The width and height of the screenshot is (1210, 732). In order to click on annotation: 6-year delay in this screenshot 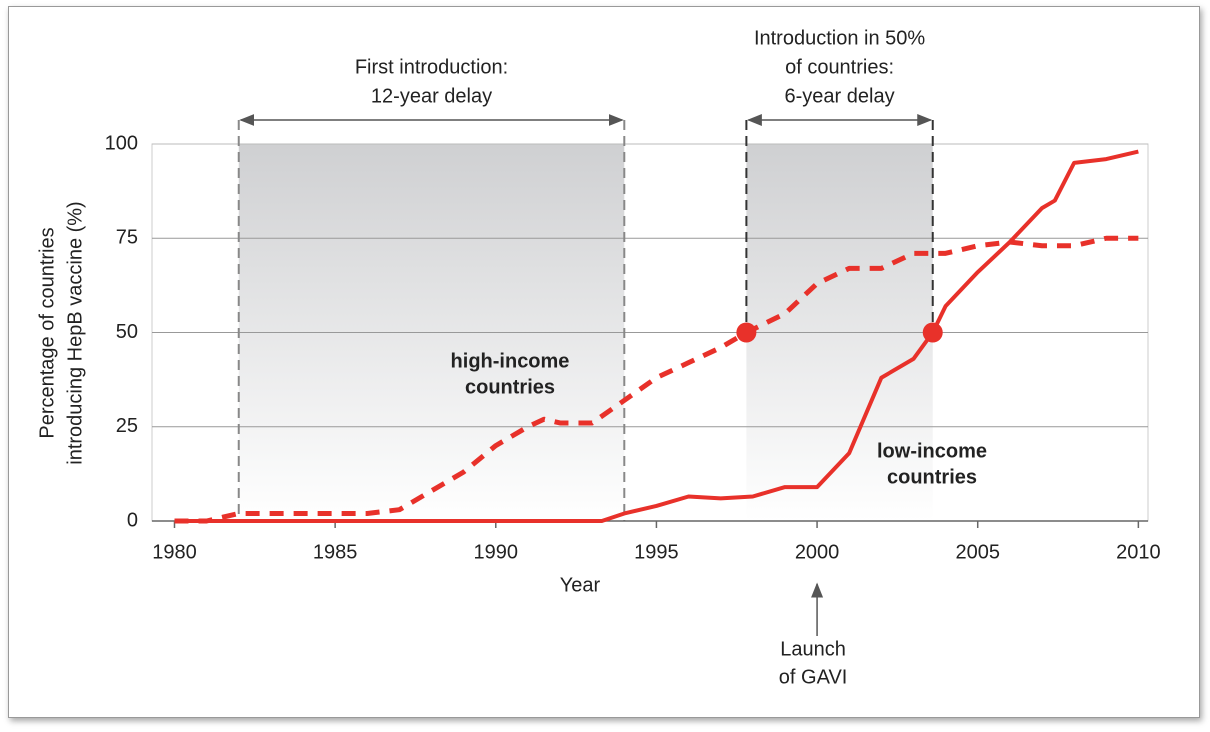, I will do `click(840, 96)`.